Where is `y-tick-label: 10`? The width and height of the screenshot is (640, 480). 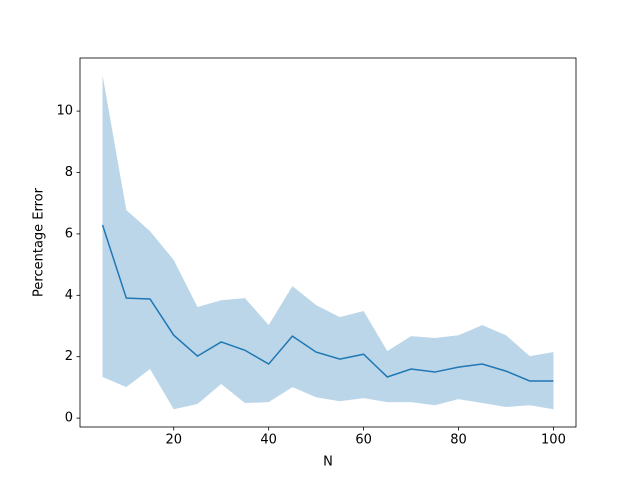
y-tick-label: 10 is located at coordinates (64, 111).